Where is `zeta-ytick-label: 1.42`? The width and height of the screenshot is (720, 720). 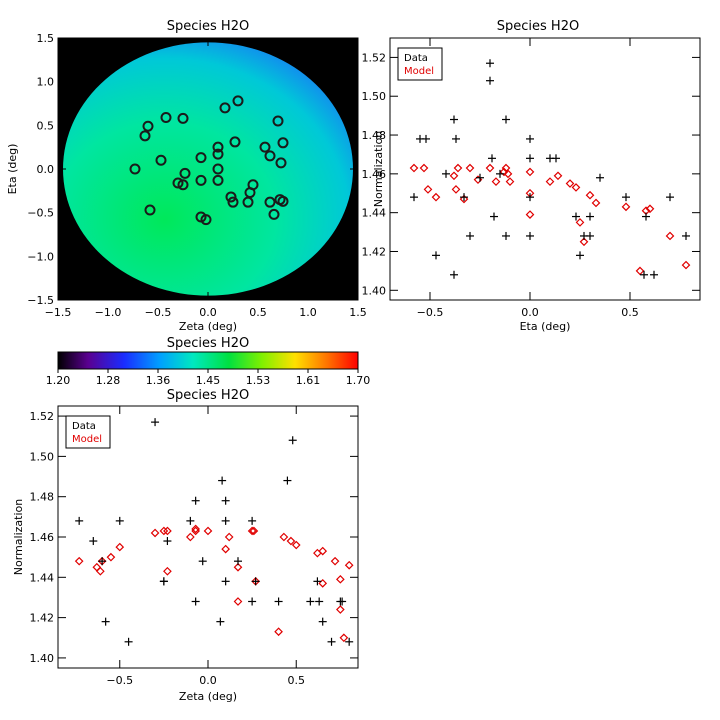 zeta-ytick-label: 1.42 is located at coordinates (42, 618).